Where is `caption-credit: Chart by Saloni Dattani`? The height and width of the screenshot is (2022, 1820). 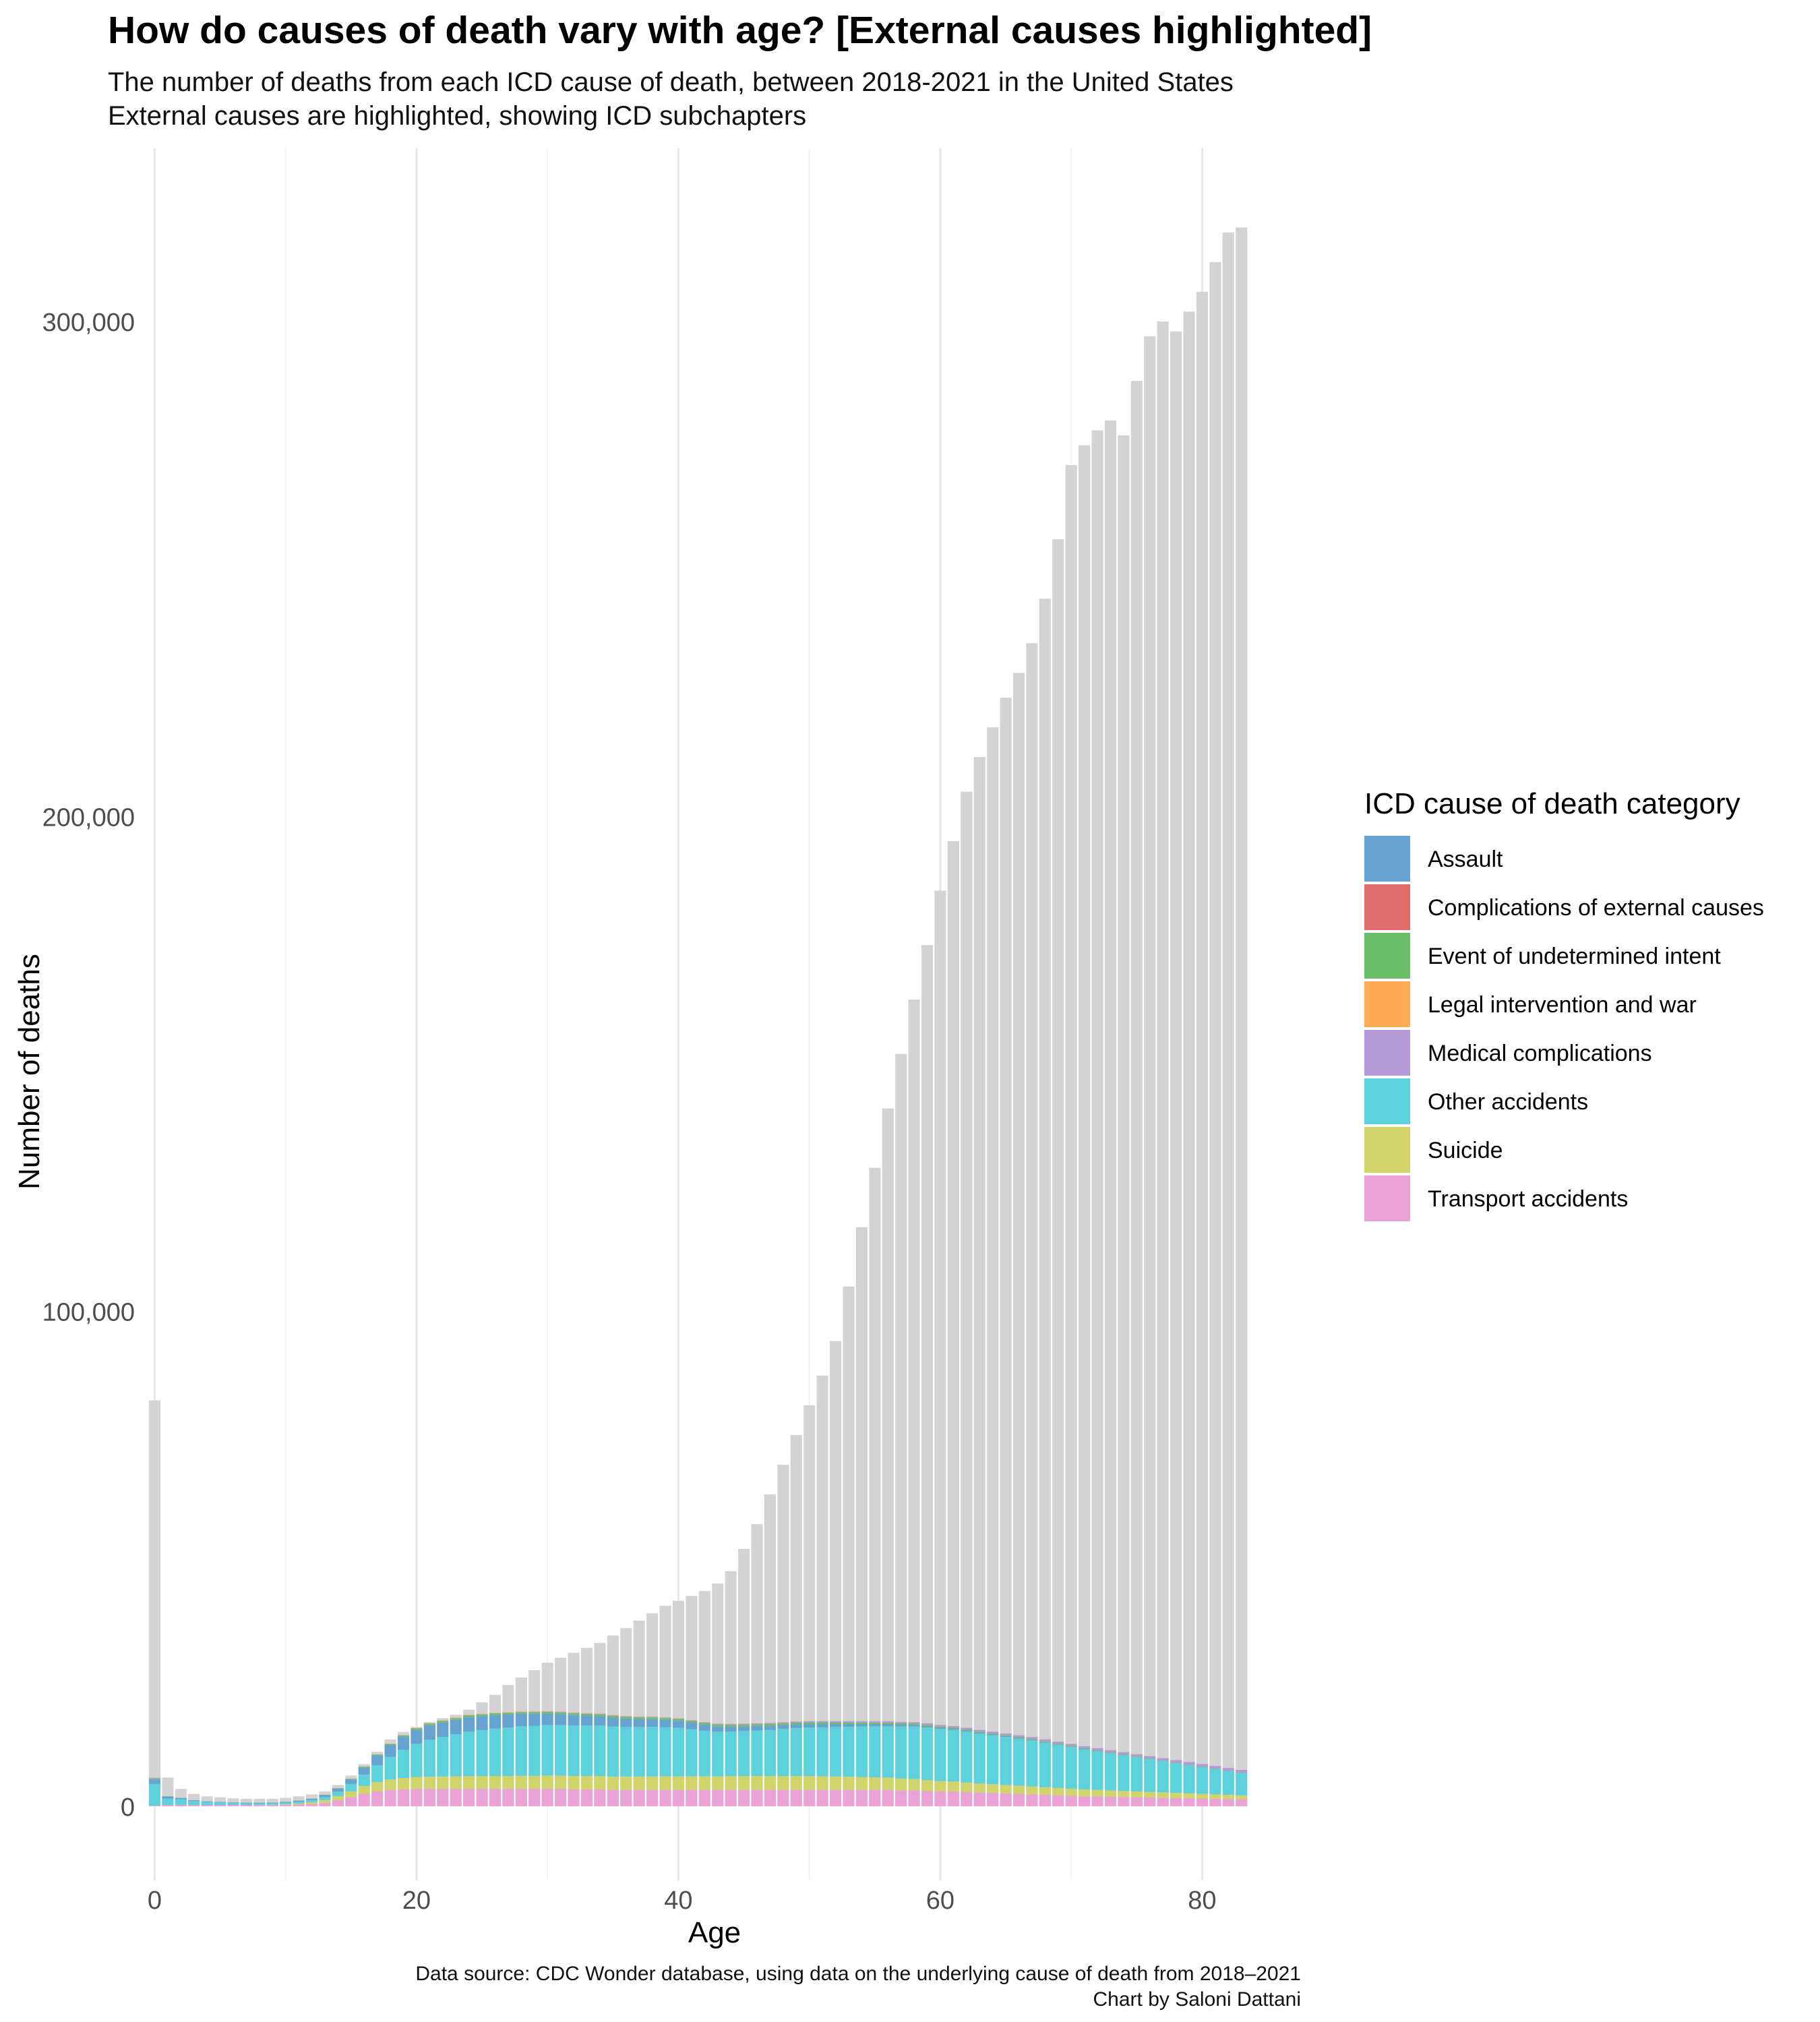 caption-credit: Chart by Saloni Dattani is located at coordinates (1197, 1999).